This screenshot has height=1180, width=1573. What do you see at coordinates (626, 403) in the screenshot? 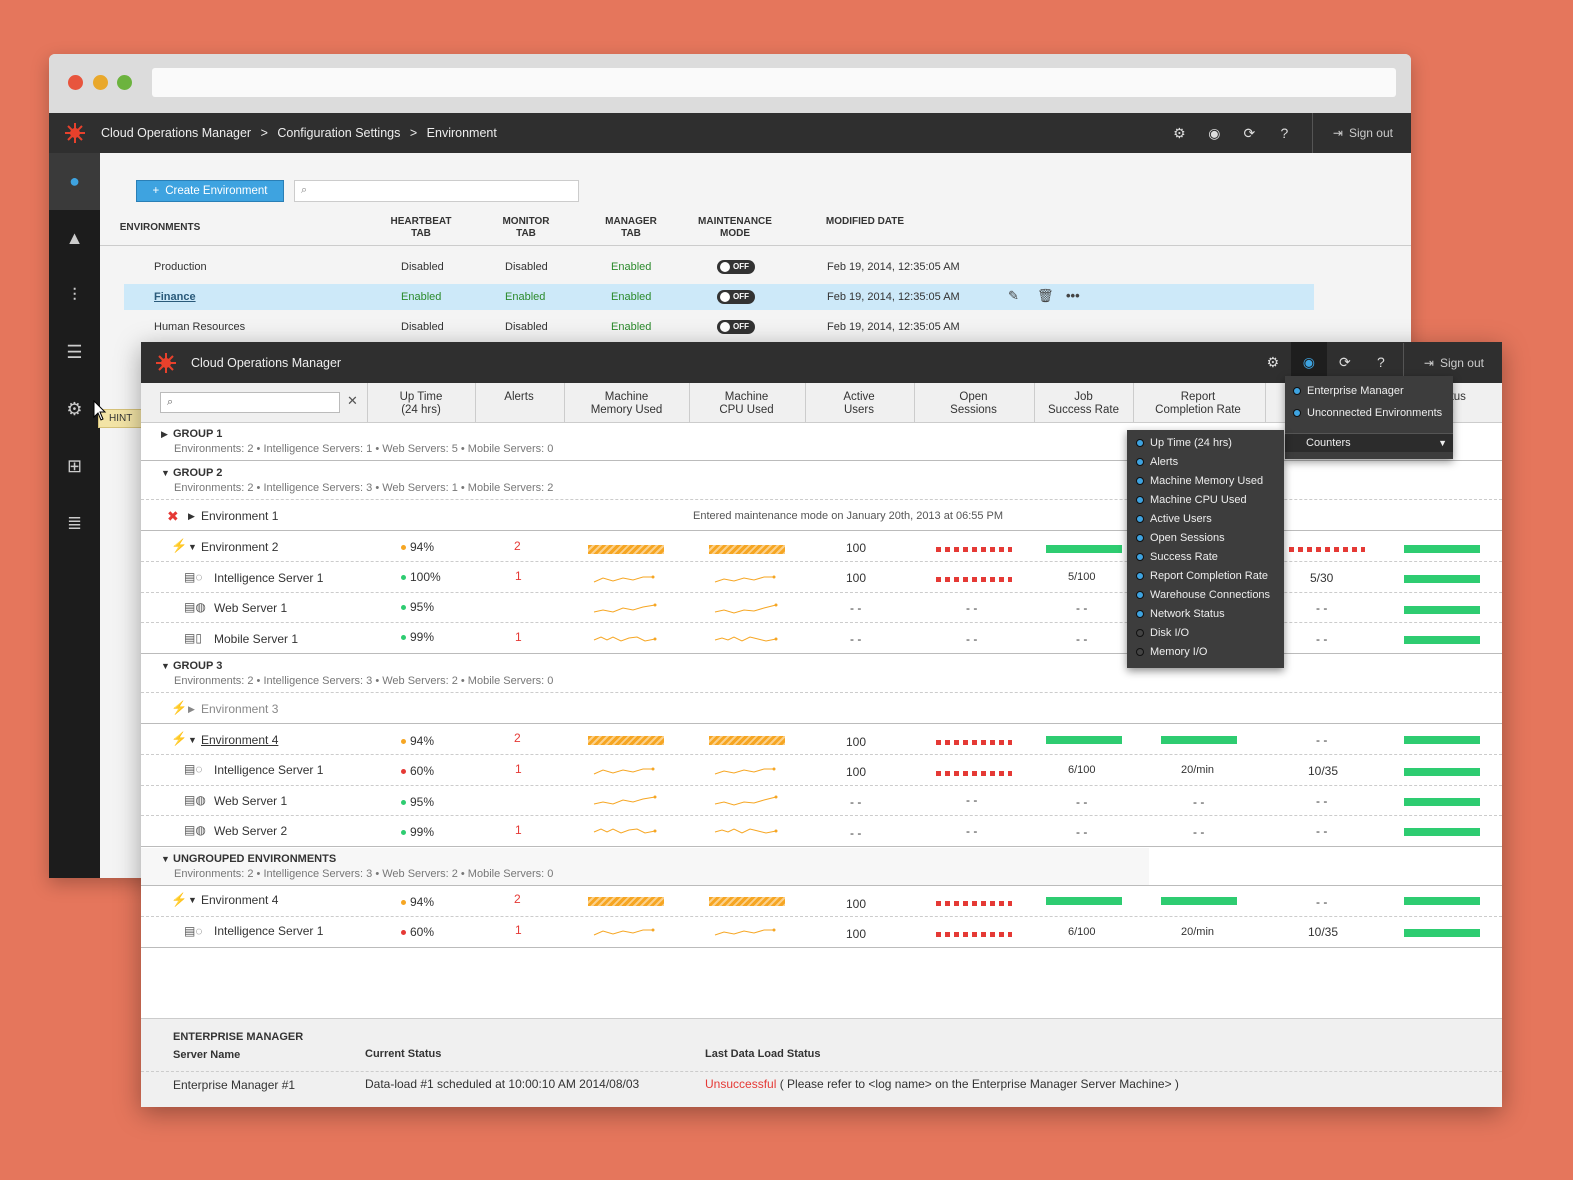
I see `col-memory: Machine Memory Used` at bounding box center [626, 403].